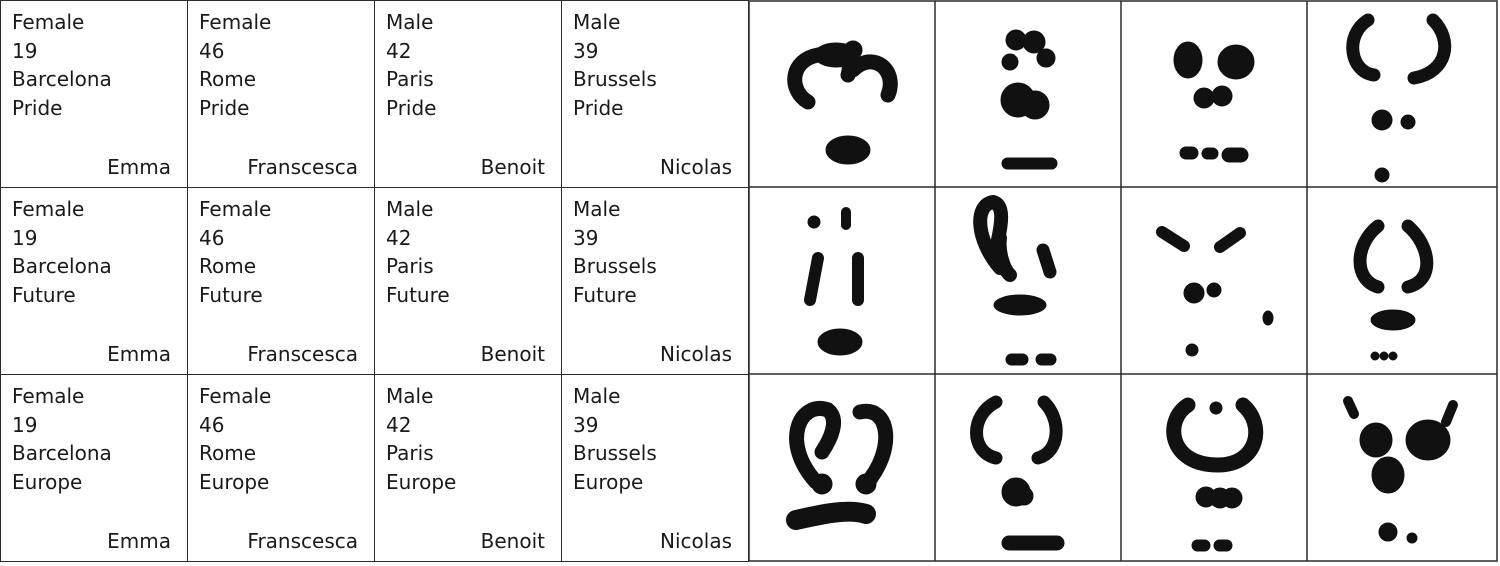 This screenshot has width=1500, height=566. I want to click on profile-attributes: Male 42 Paris Future, so click(418, 252).